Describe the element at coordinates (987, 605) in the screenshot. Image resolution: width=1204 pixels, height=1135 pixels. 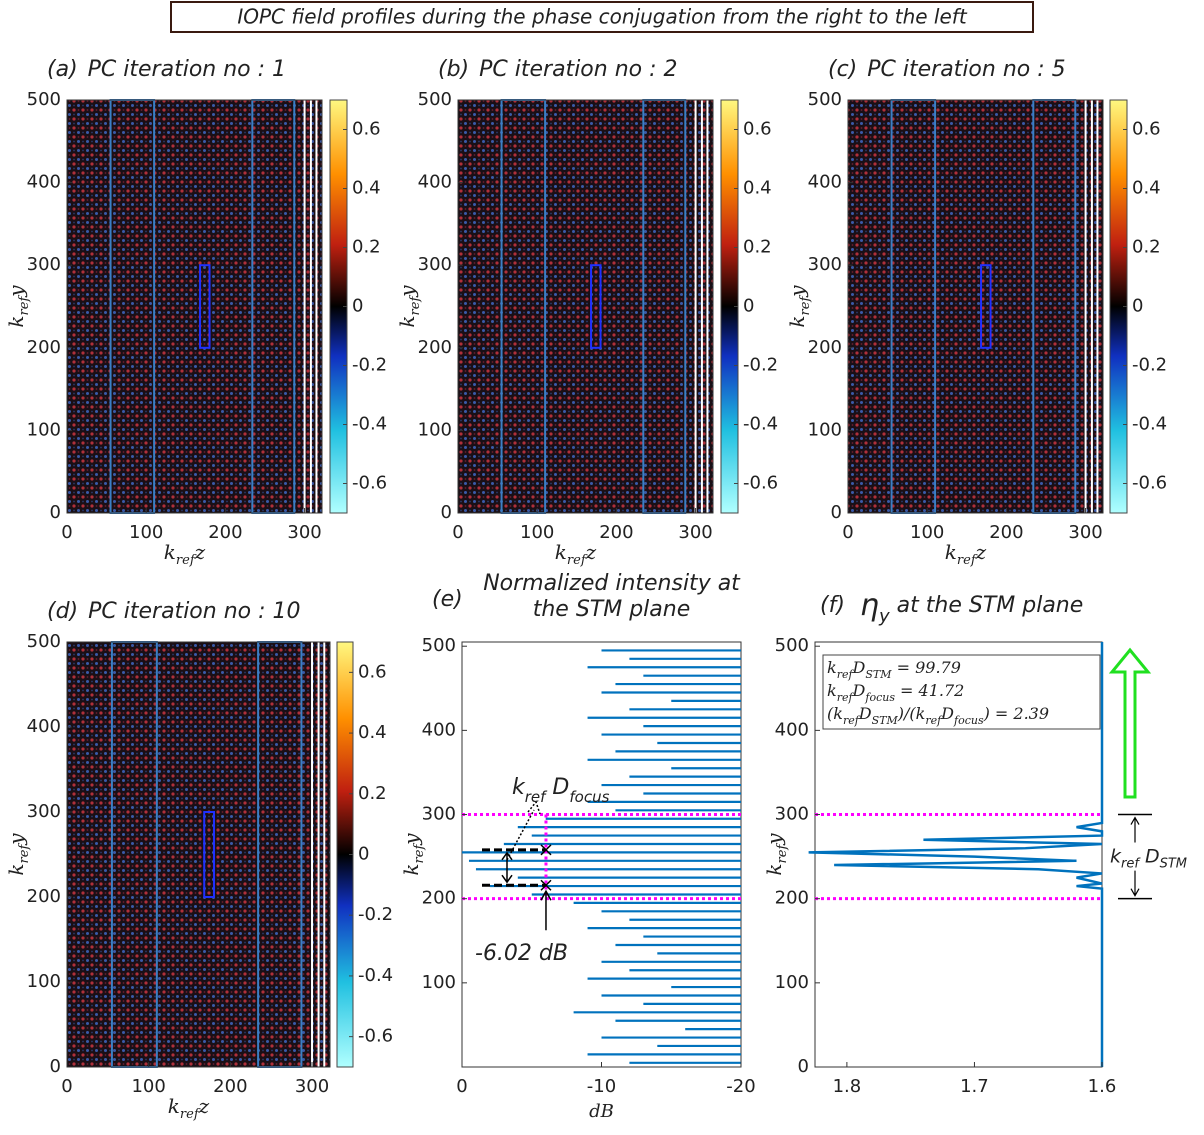
I see `panel-title-part: at the STM plane` at that location.